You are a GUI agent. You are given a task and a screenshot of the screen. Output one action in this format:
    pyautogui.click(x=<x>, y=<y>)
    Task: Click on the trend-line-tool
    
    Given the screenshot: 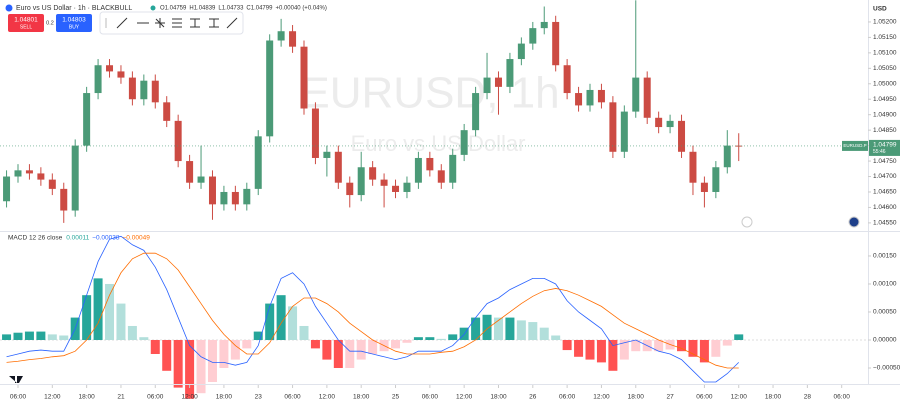 What is the action you would take?
    pyautogui.click(x=122, y=23)
    